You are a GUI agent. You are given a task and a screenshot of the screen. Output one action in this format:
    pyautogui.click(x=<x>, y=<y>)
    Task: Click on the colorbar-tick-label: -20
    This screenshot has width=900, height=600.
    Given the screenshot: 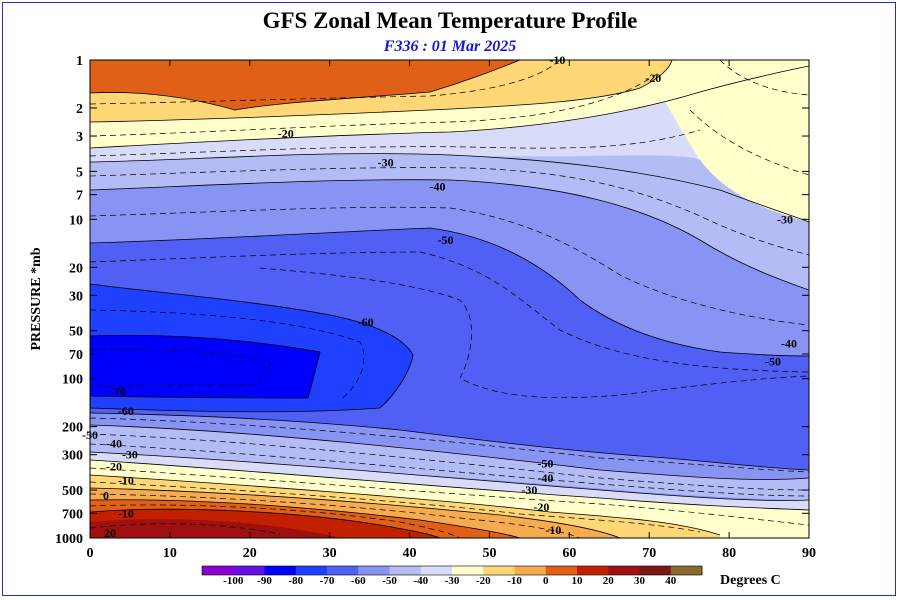 What is the action you would take?
    pyautogui.click(x=483, y=581)
    